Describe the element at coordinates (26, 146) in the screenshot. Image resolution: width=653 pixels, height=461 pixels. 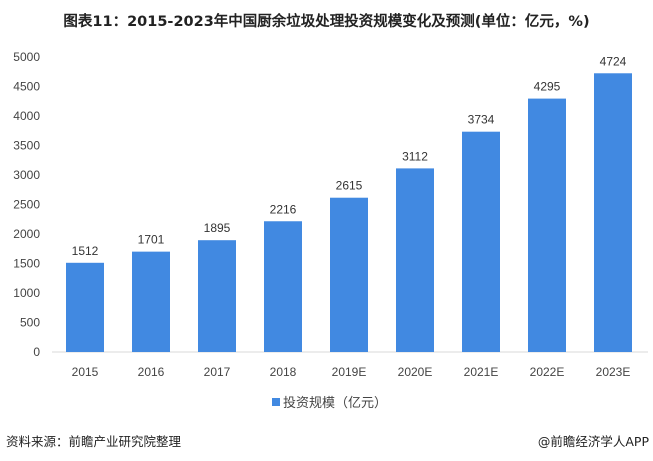
I see `y-tick-label: 3500` at that location.